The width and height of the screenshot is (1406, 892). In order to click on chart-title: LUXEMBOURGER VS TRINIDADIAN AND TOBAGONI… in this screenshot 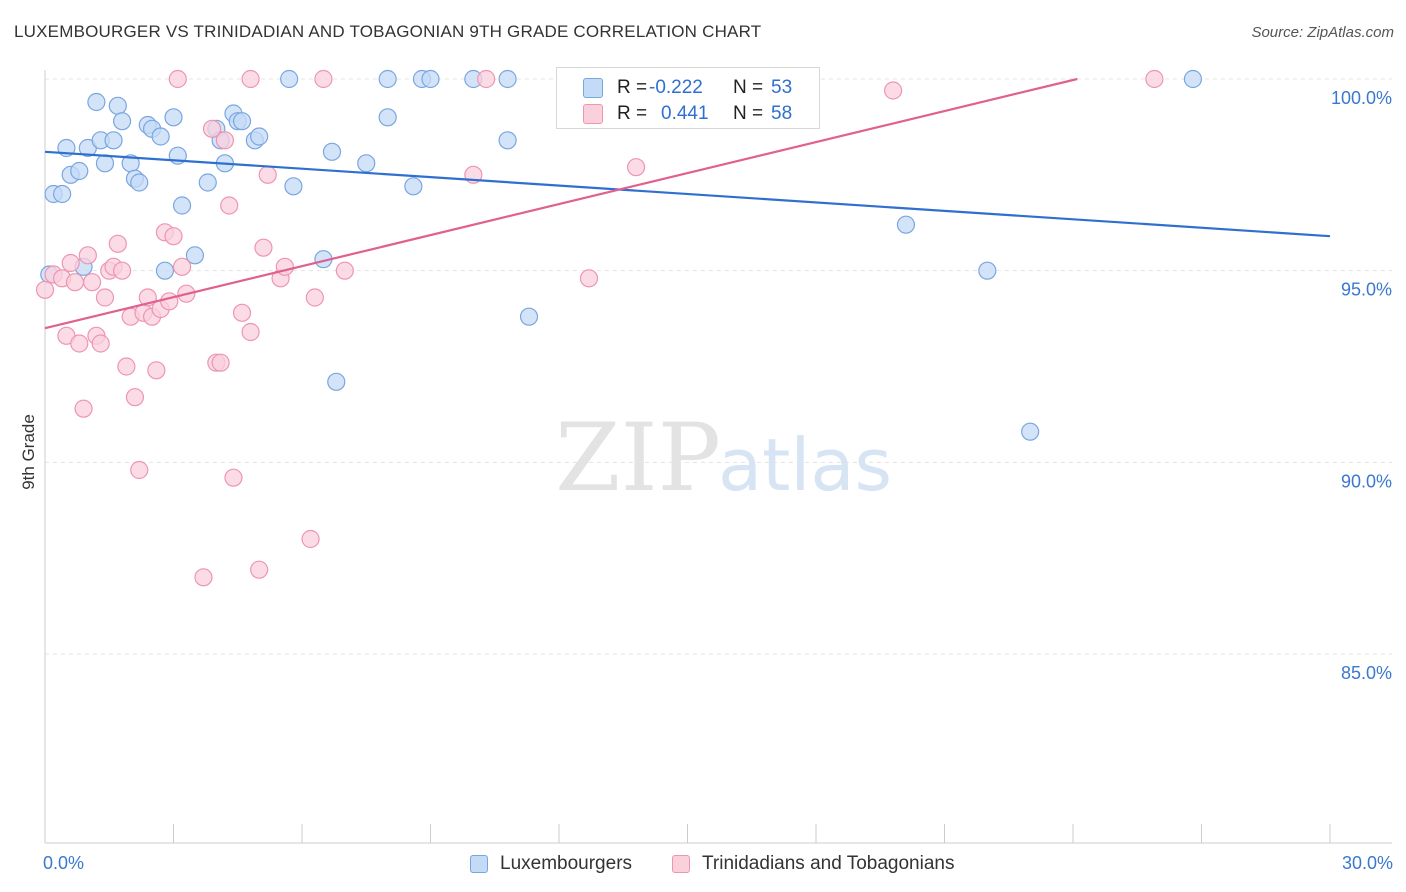, I will do `click(388, 31)`.